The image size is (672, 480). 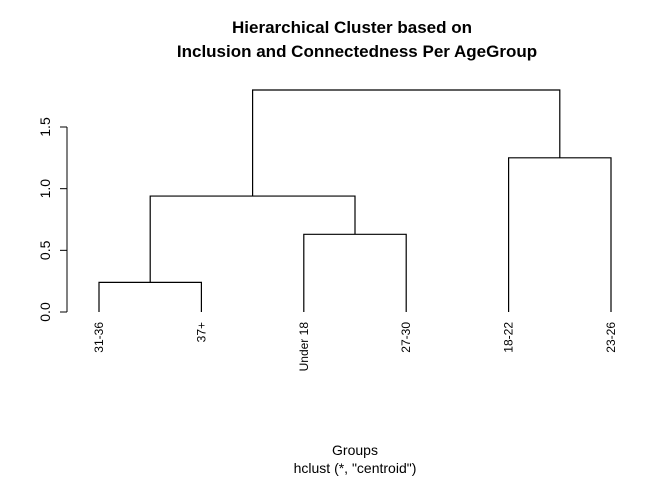 I want to click on chart-title-line1: Hierarchical Cluster based on, so click(x=352, y=27).